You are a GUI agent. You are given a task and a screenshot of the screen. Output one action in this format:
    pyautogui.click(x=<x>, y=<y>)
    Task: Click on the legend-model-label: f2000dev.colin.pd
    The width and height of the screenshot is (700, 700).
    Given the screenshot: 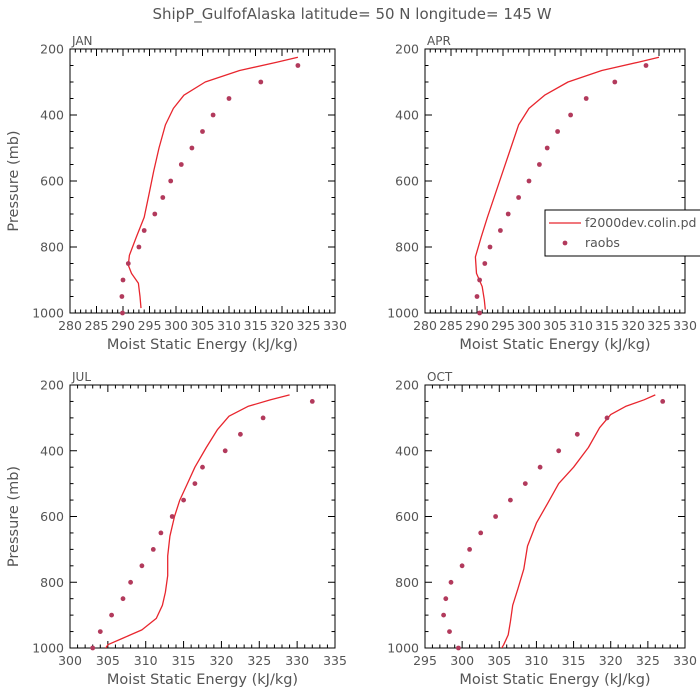 What is the action you would take?
    pyautogui.click(x=640, y=222)
    